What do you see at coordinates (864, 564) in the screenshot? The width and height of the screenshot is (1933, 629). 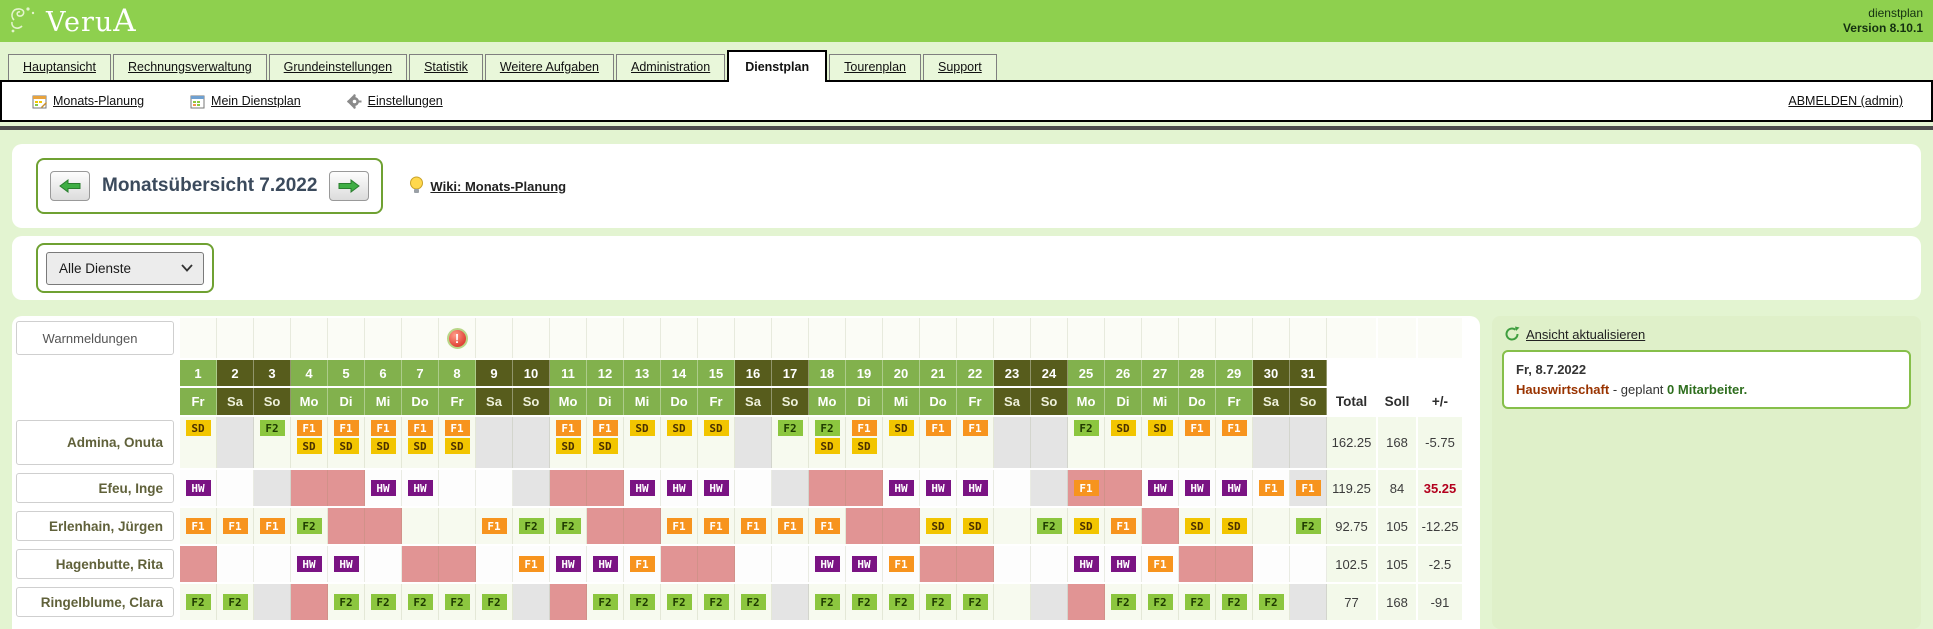 I see `shift-cell-day-19: HW` at bounding box center [864, 564].